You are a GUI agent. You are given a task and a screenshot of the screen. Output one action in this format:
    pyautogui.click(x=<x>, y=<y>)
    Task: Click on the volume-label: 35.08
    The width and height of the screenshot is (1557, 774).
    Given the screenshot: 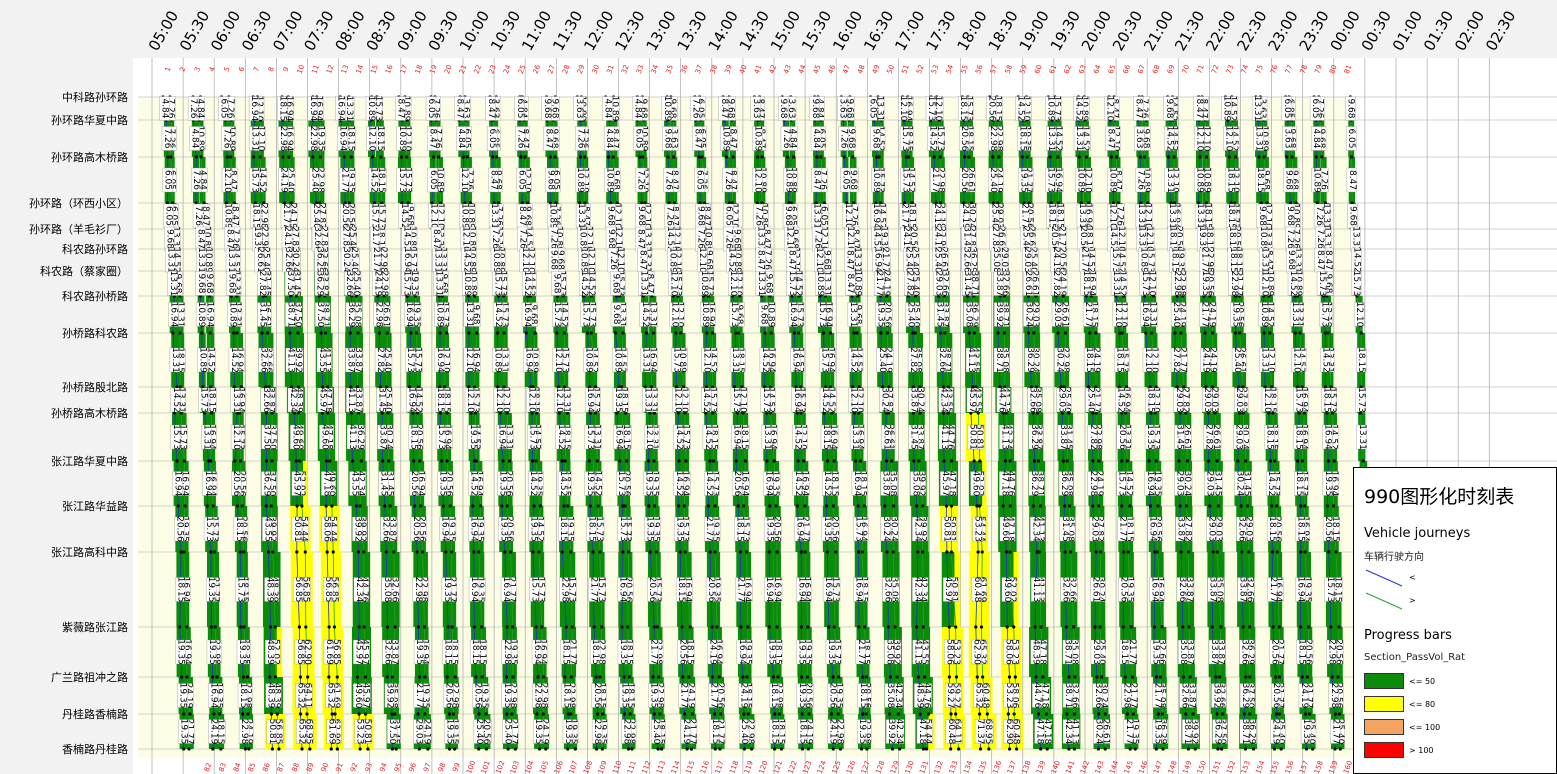 What is the action you would take?
    pyautogui.click(x=890, y=696)
    